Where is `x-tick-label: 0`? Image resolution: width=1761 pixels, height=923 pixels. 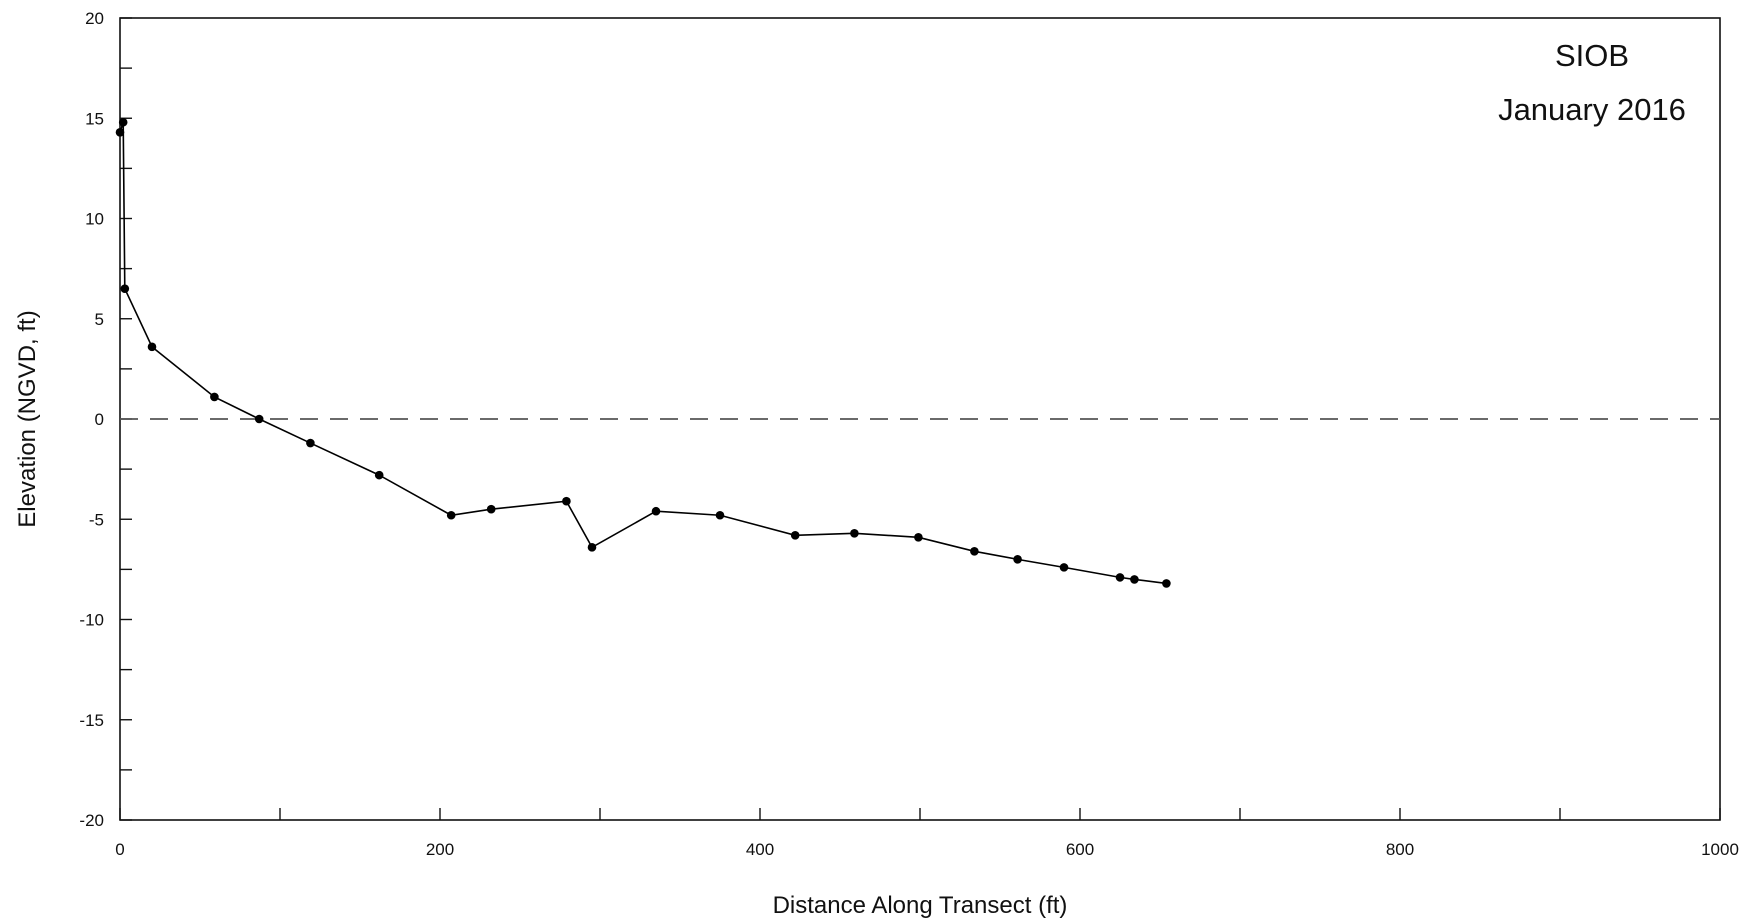
x-tick-label: 0 is located at coordinates (119, 849).